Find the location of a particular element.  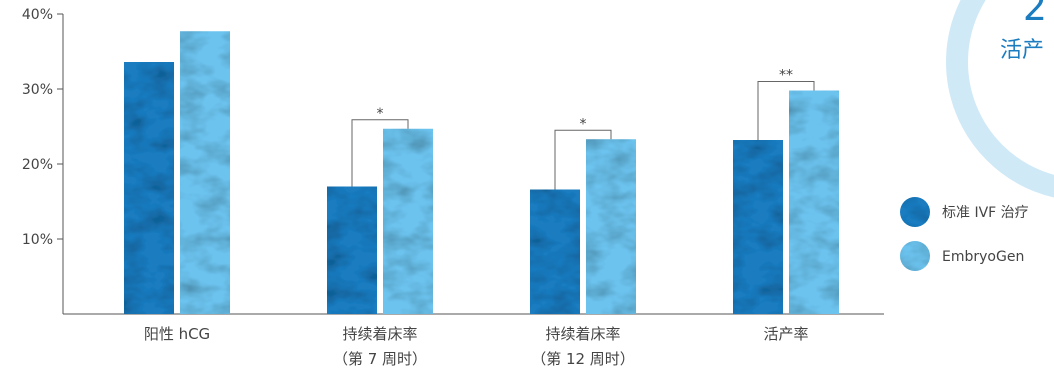

y-tick-label: 30% is located at coordinates (37, 90).